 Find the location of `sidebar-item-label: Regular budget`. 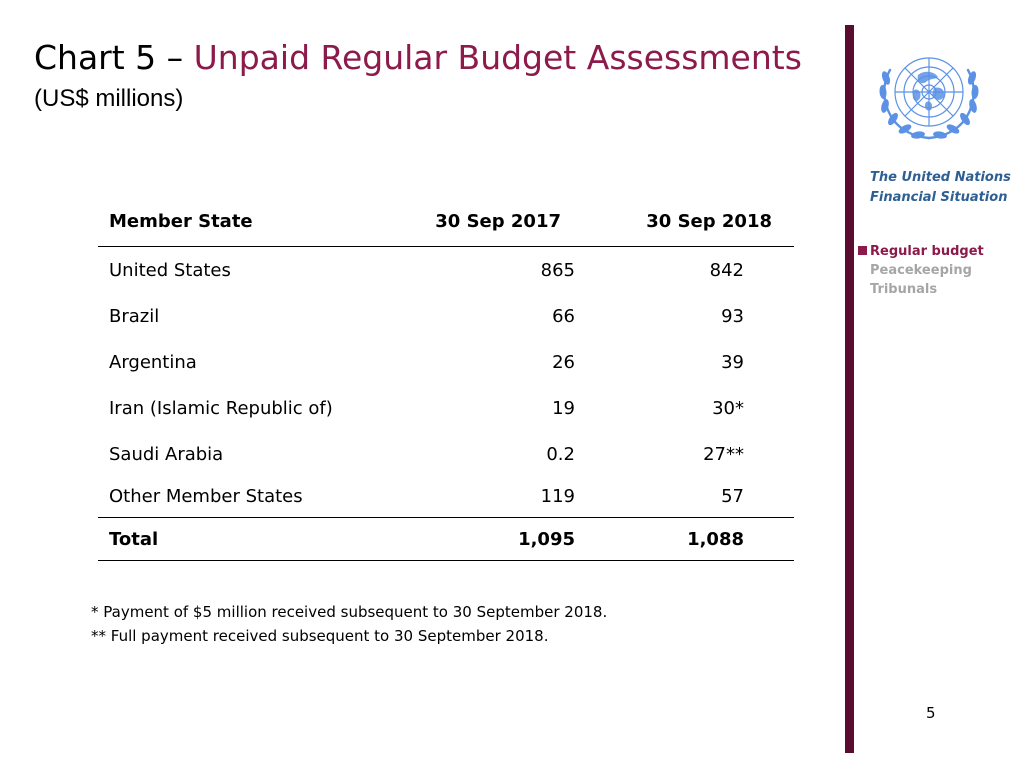

sidebar-item-label: Regular budget is located at coordinates (927, 251).